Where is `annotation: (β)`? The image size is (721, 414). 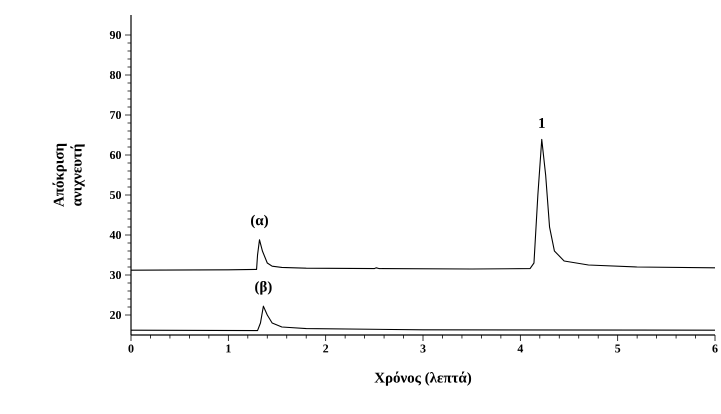 annotation: (β) is located at coordinates (263, 287).